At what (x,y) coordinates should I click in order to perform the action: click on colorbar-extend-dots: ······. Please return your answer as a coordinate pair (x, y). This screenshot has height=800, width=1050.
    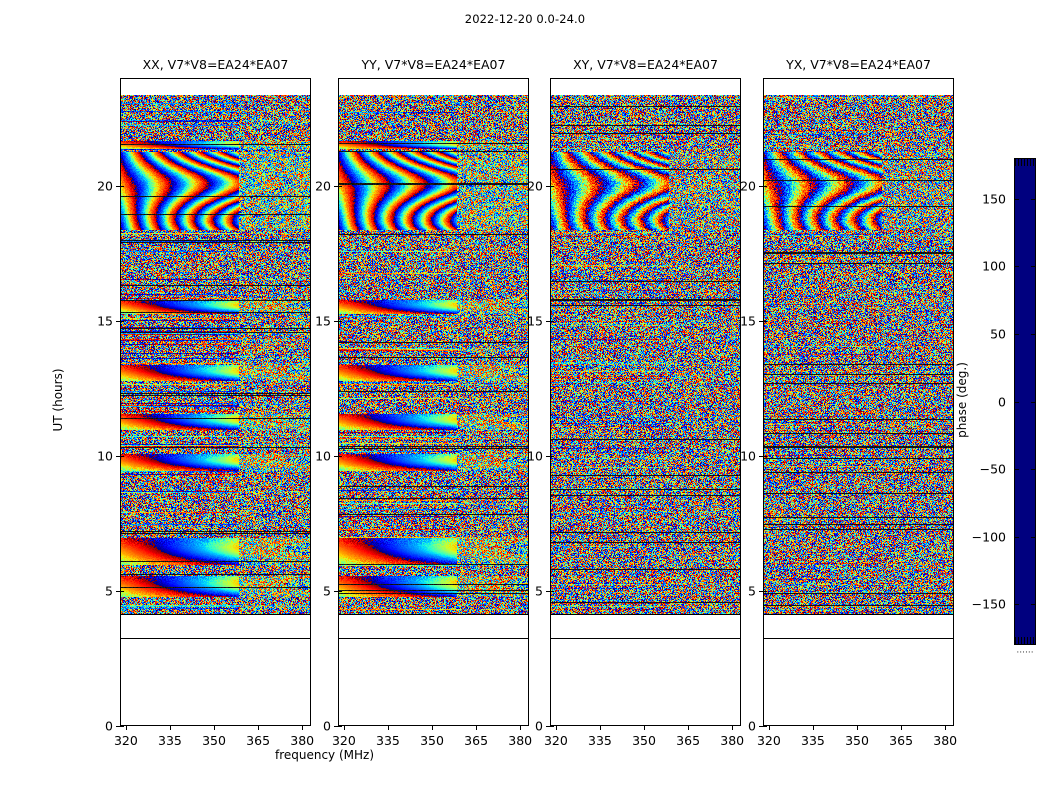
    Looking at the image, I should click on (1025, 653).